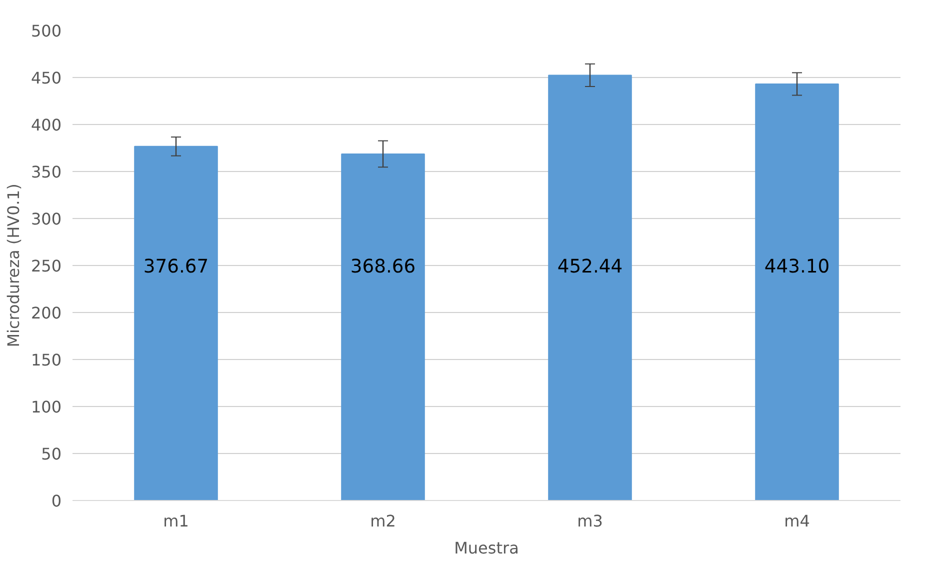 Image resolution: width=937 pixels, height=571 pixels. I want to click on x-tick-label: m4, so click(797, 521).